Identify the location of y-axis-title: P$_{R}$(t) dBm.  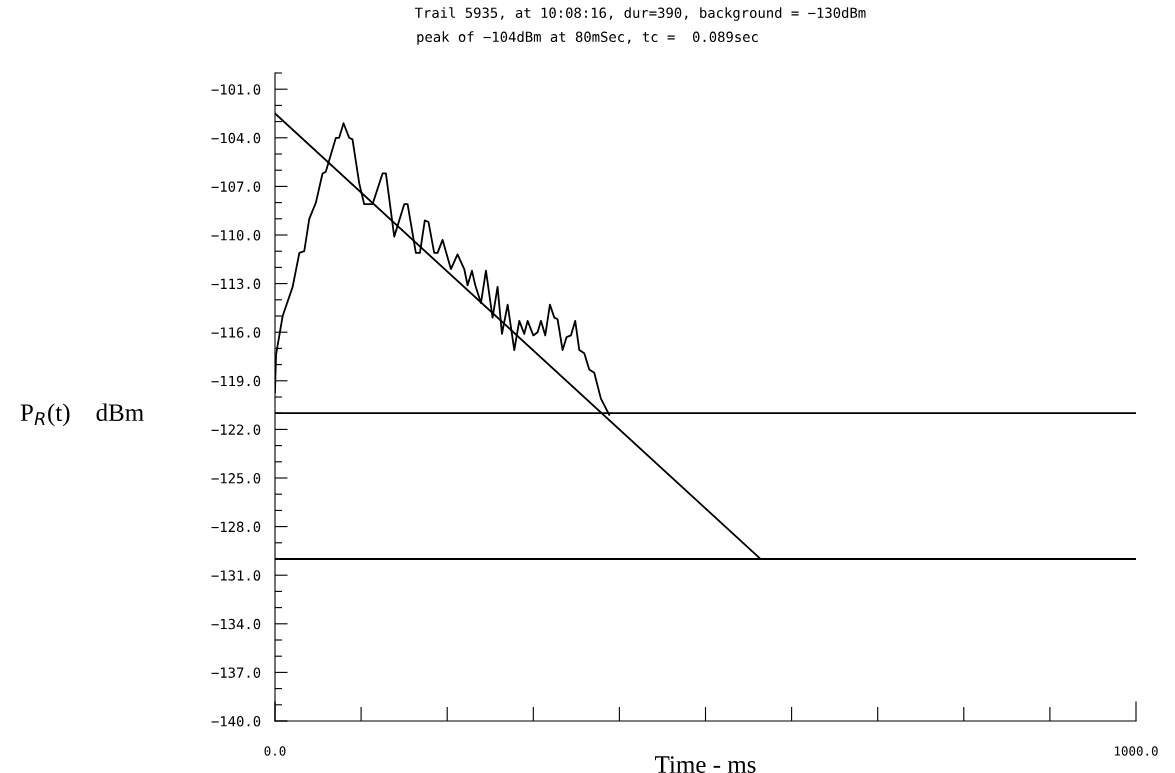
(82, 415).